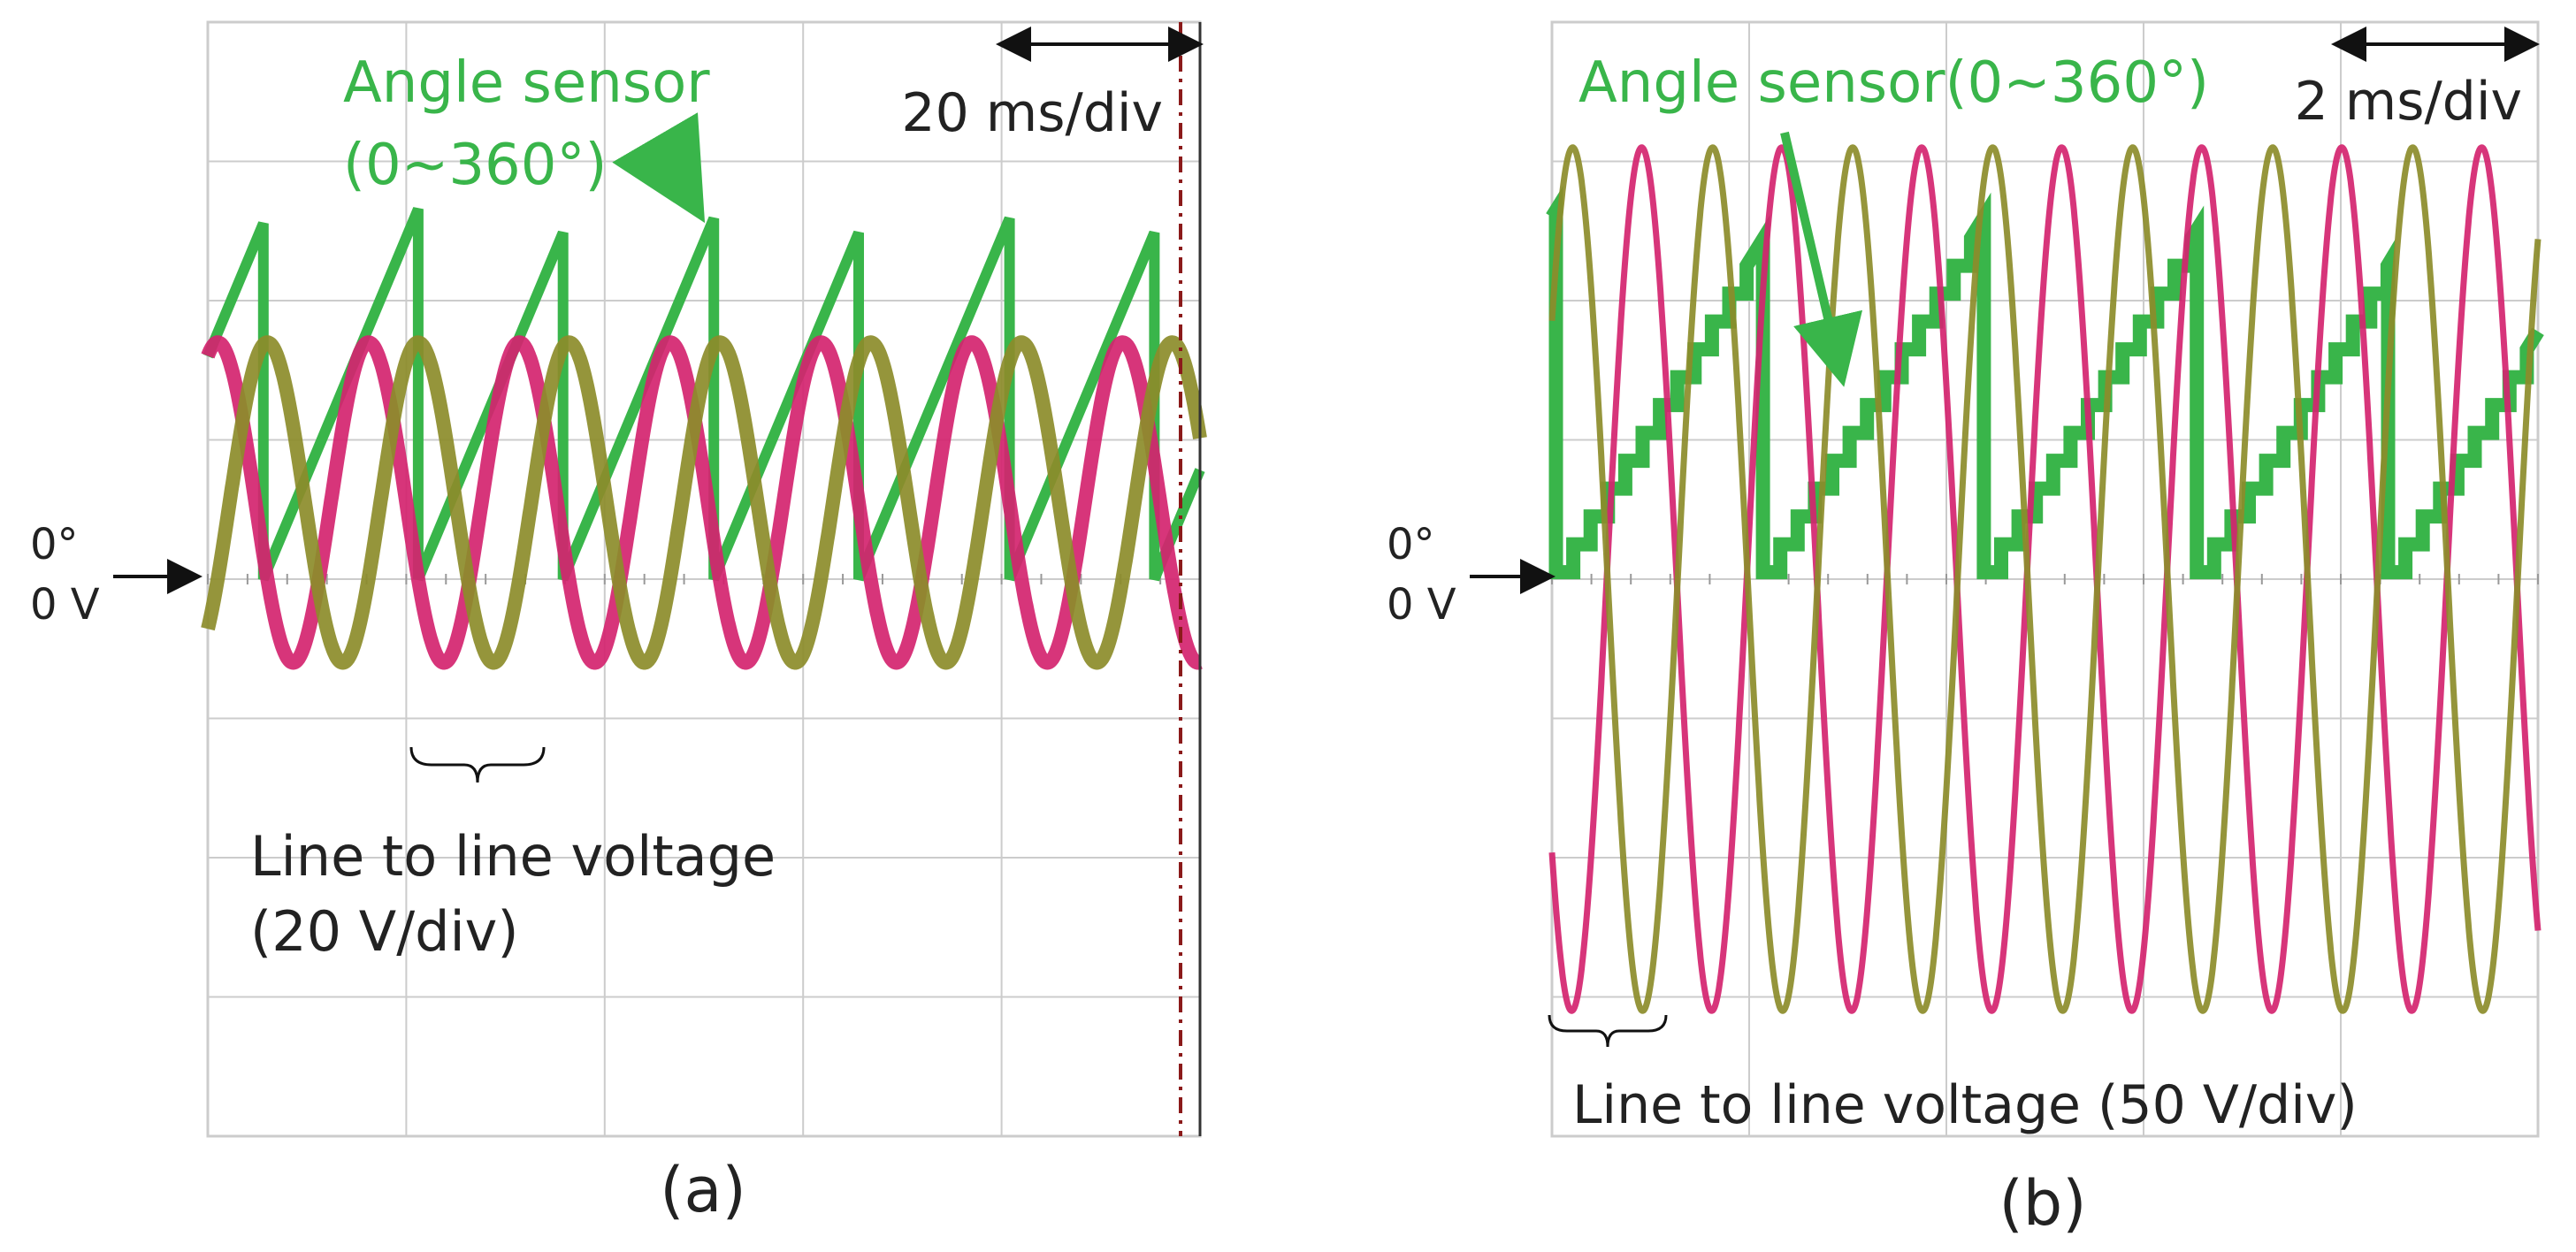  What do you see at coordinates (680, 180) in the screenshot?
I see `angle-pointer-a` at bounding box center [680, 180].